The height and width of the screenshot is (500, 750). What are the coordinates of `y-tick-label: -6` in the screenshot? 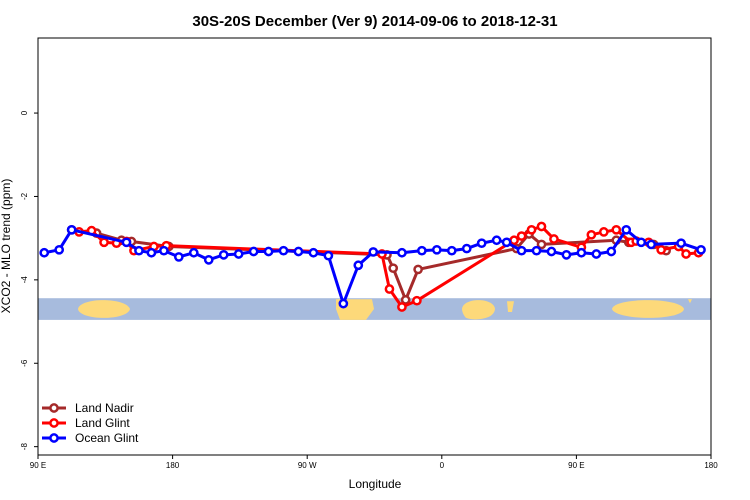 It's located at (24, 363).